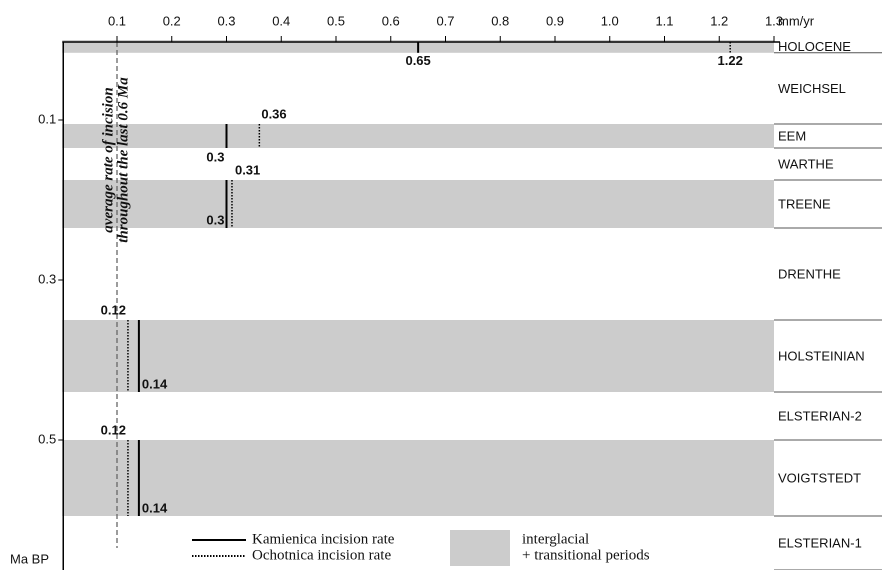  I want to click on stage-label: ELSTERIAN-1, so click(820, 542).